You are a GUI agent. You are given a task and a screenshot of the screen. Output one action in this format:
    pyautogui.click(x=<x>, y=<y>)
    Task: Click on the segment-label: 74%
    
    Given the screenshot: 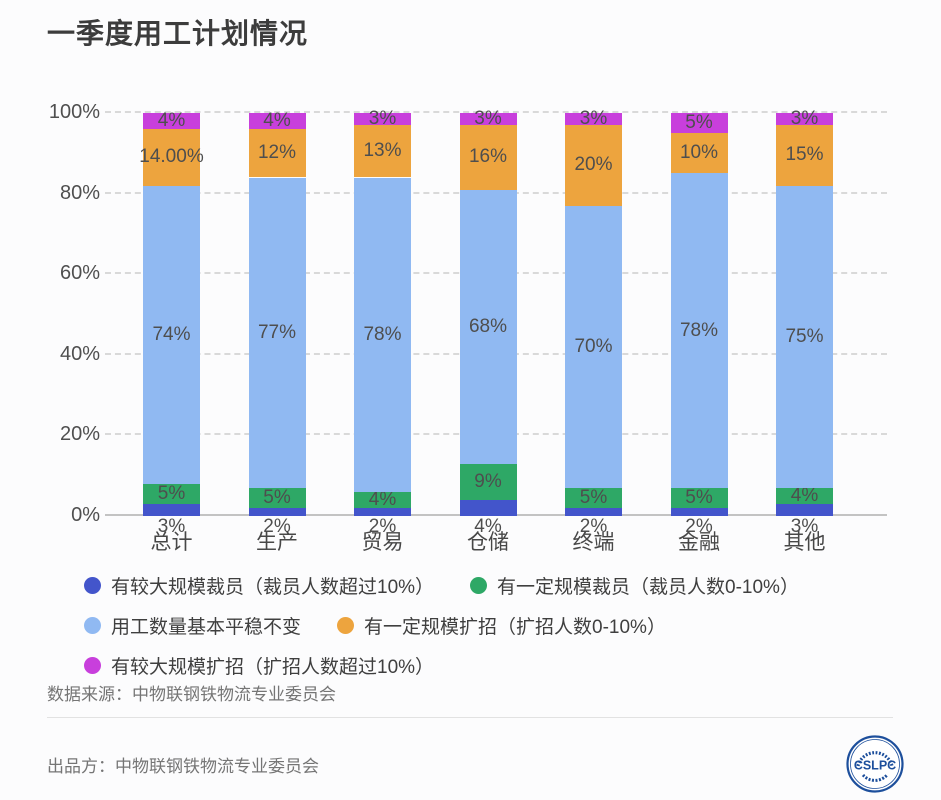 What is the action you would take?
    pyautogui.click(x=171, y=334)
    